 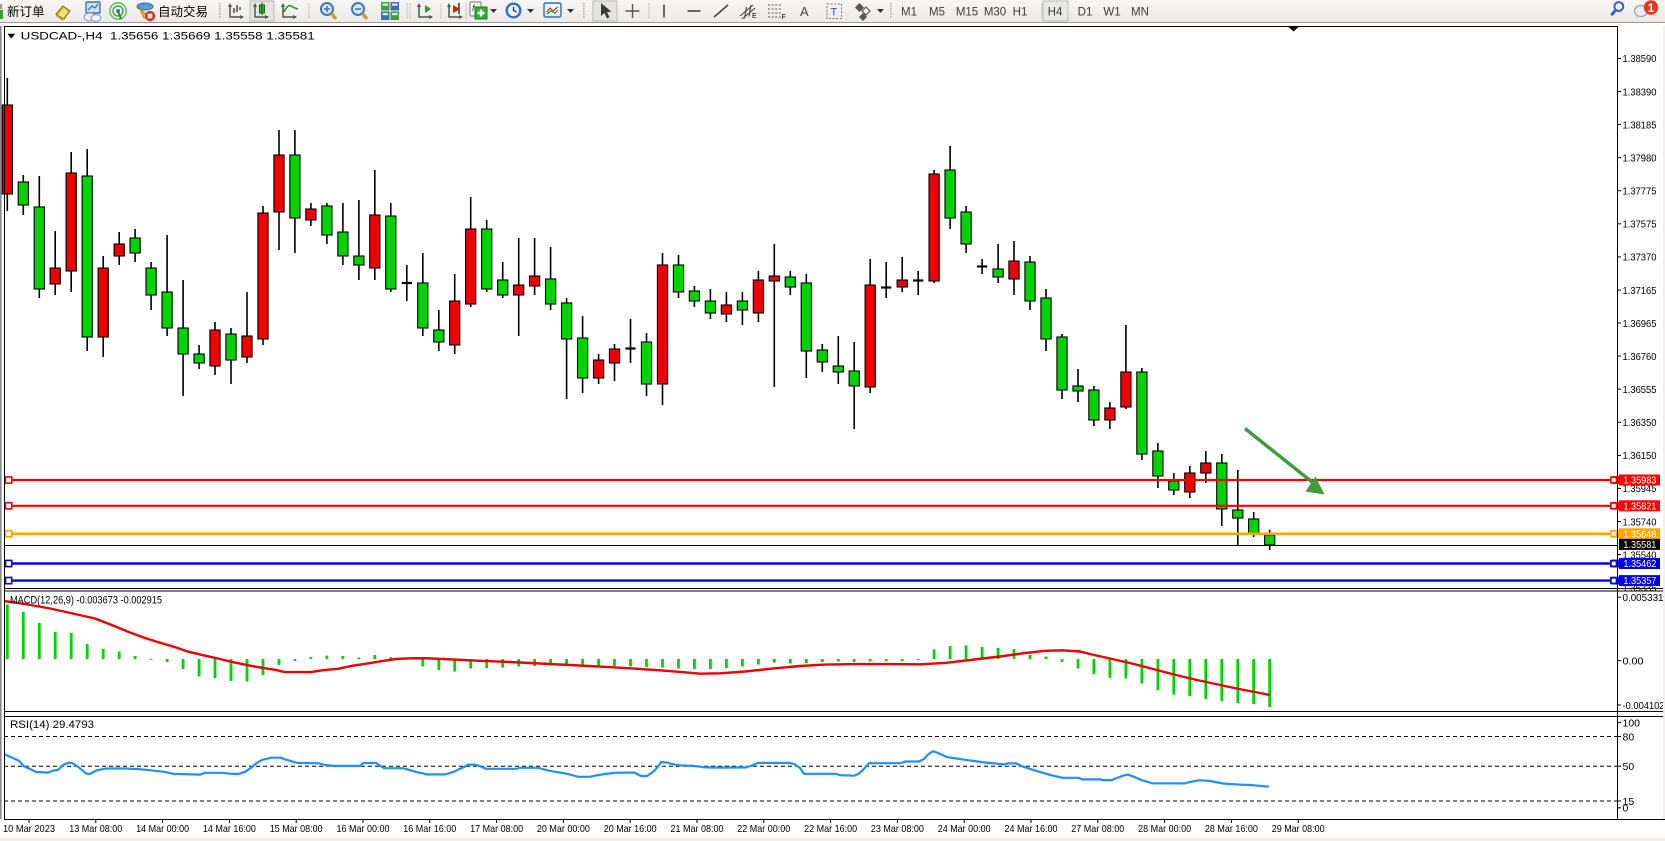 I want to click on svg-text: 1.35581, so click(x=1639, y=545).